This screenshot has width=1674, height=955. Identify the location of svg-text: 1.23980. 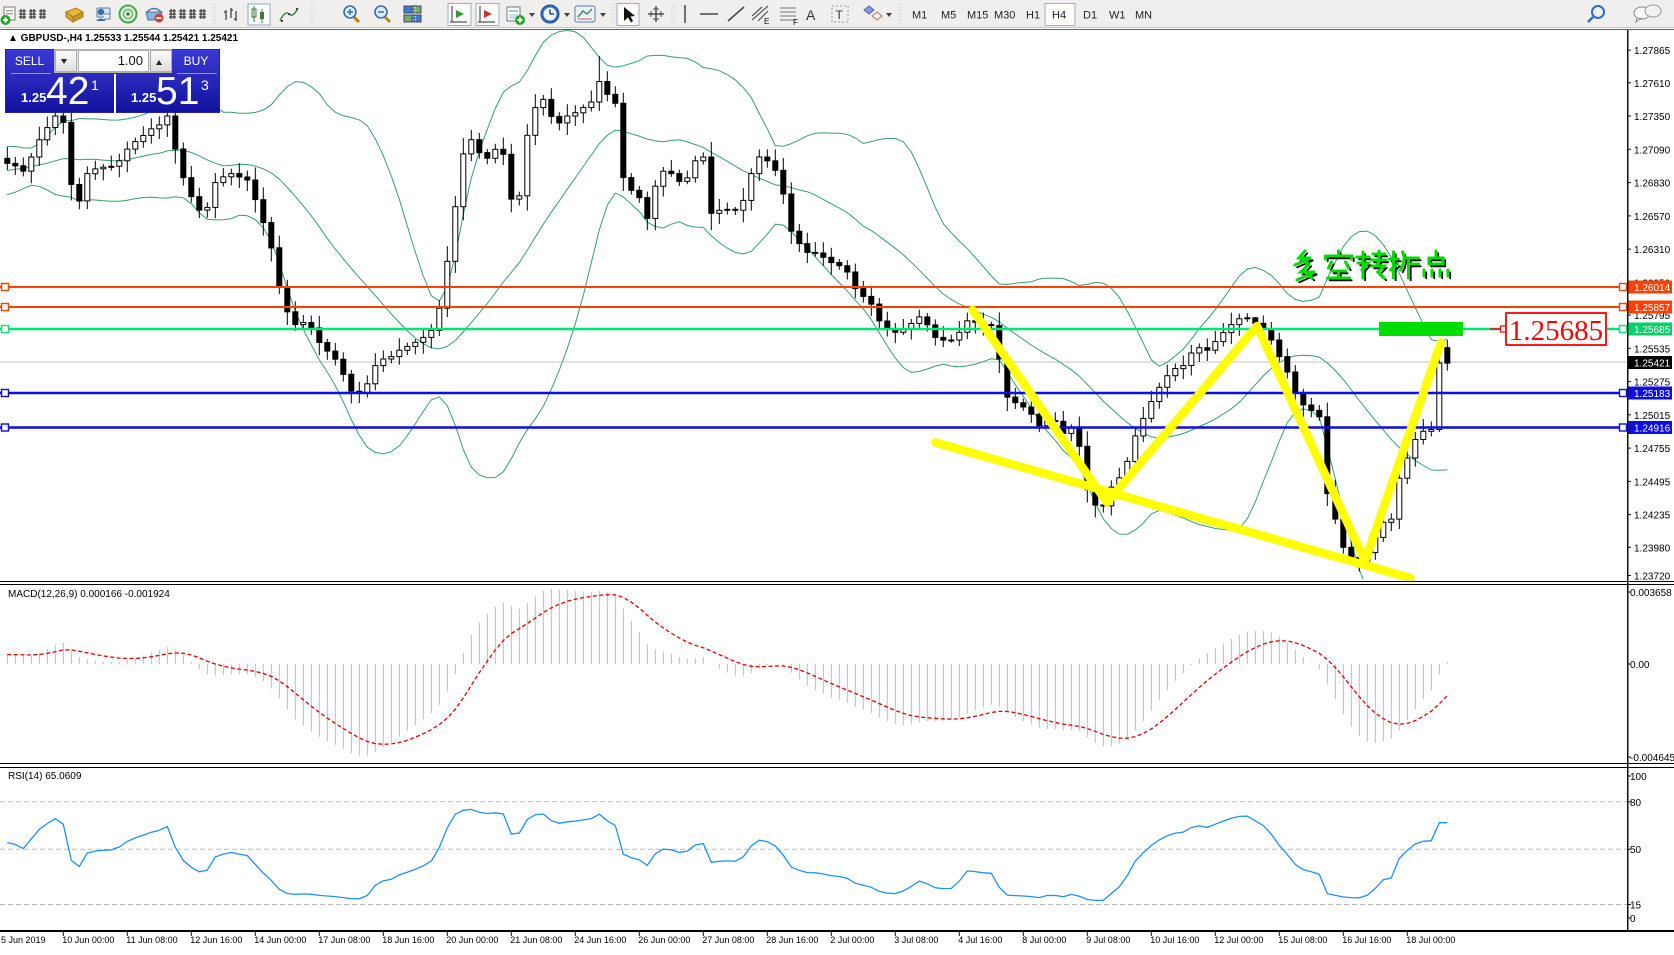
(1652, 548).